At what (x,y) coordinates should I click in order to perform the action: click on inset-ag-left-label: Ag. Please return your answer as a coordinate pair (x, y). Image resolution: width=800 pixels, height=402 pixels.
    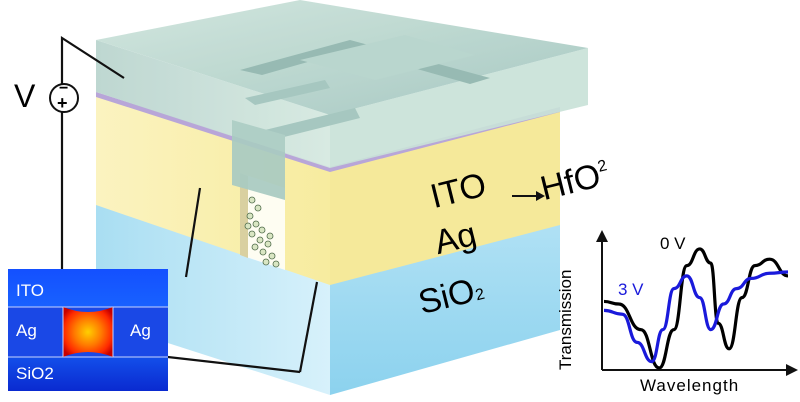
    Looking at the image, I should click on (26, 330).